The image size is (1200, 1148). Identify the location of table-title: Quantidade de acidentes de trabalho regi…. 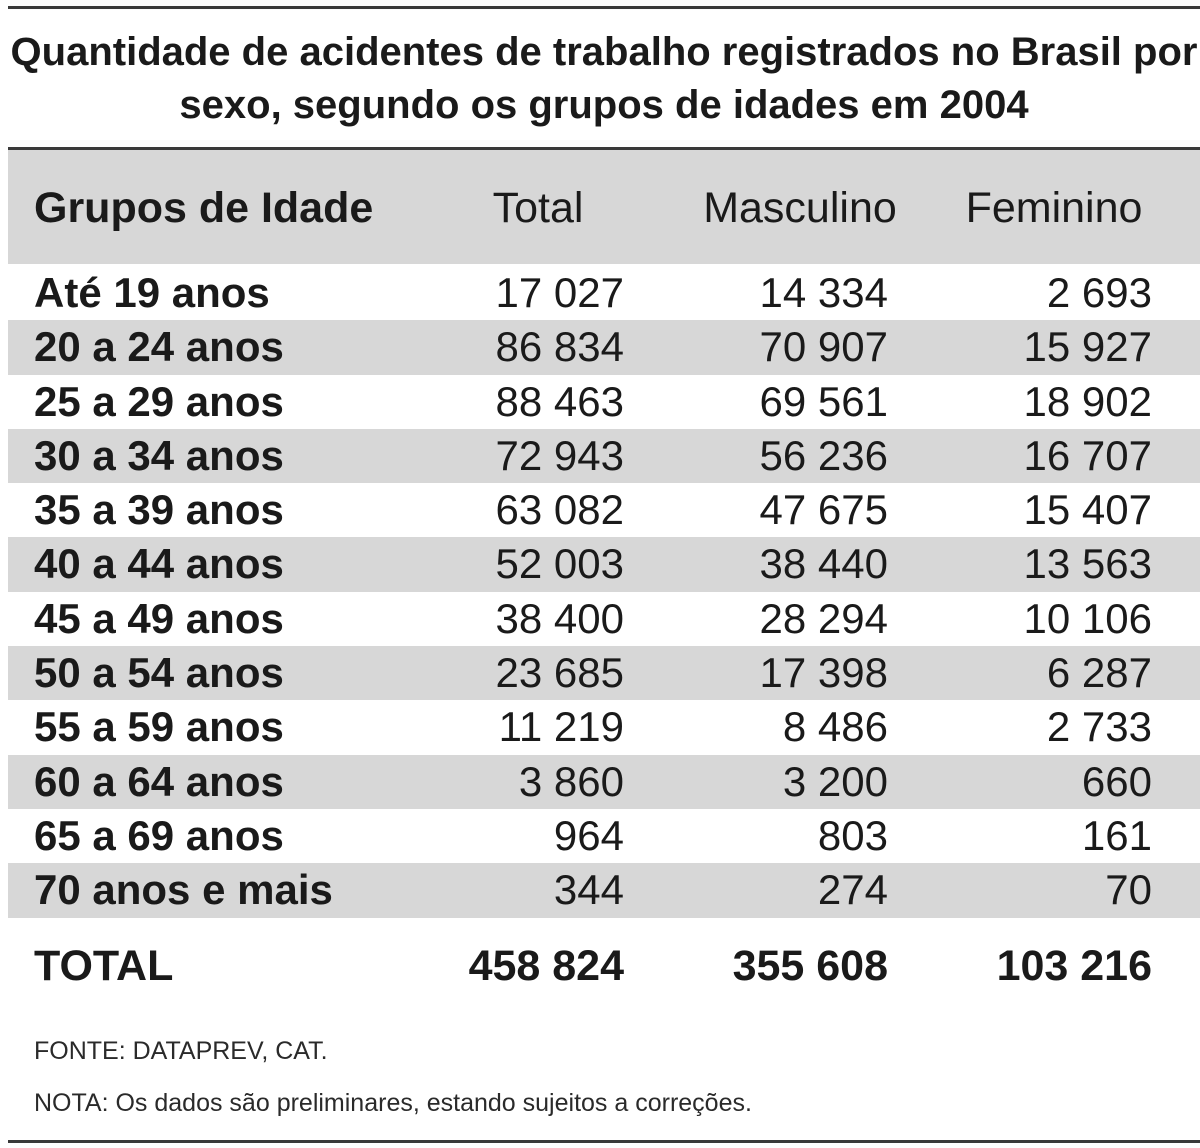
(604, 78).